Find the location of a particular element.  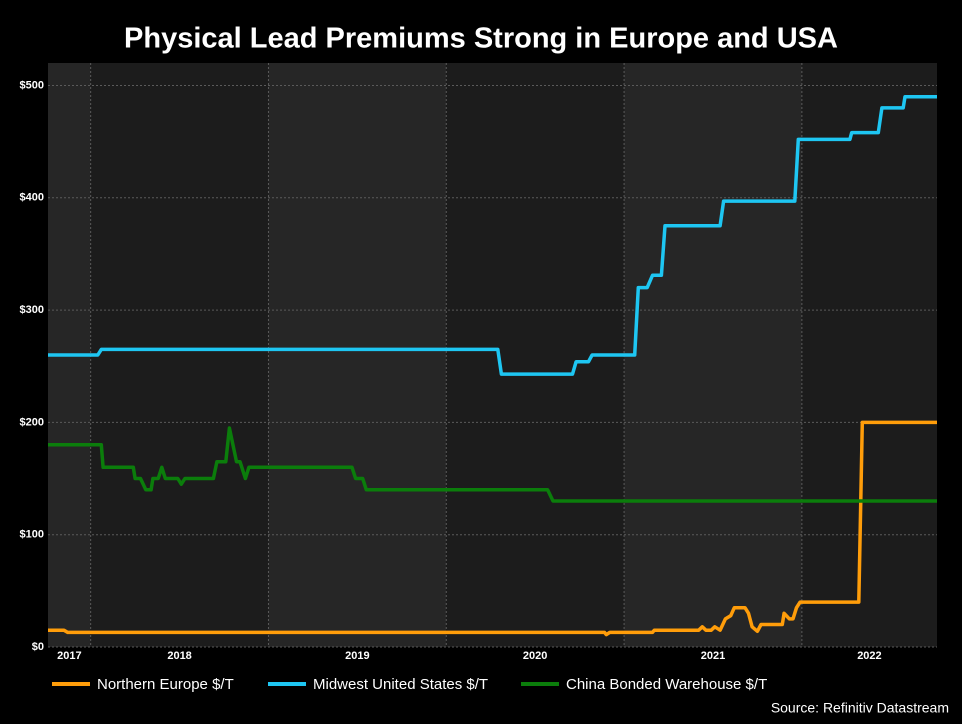

y-tick-label: $500 is located at coordinates (32, 85).